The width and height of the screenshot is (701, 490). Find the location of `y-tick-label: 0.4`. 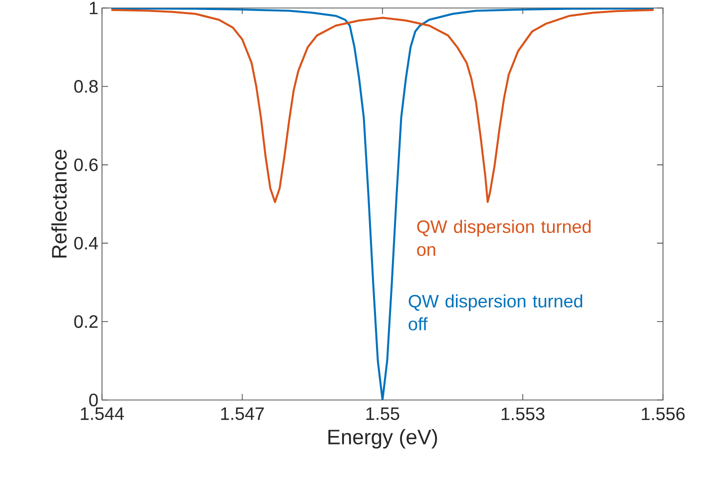

y-tick-label: 0.4 is located at coordinates (86, 243).